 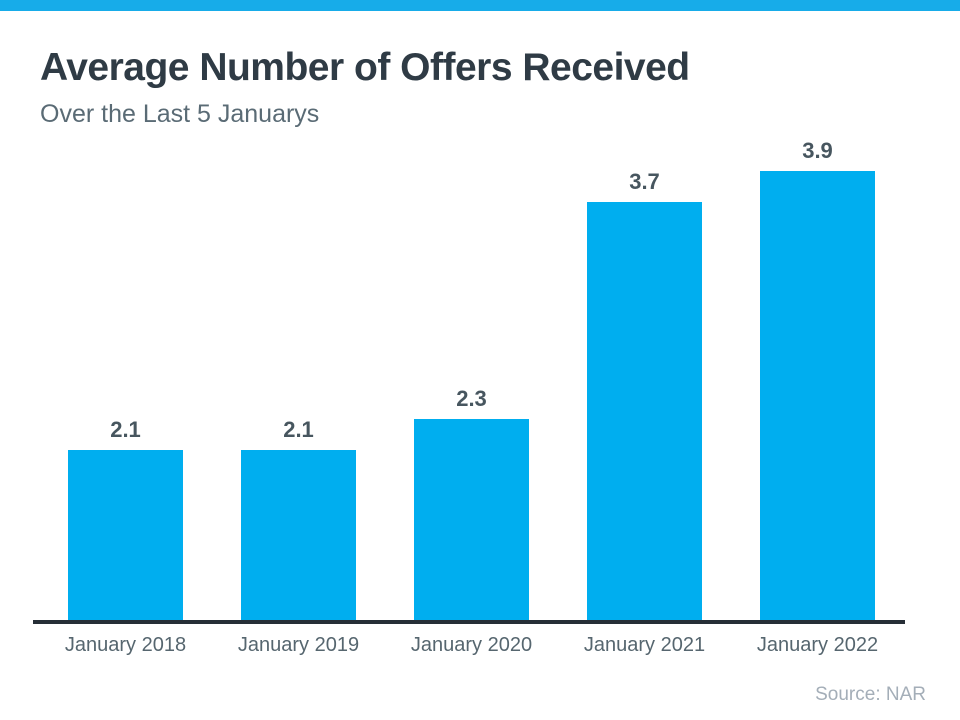 I want to click on source-credit: Source: NAR, so click(x=870, y=694).